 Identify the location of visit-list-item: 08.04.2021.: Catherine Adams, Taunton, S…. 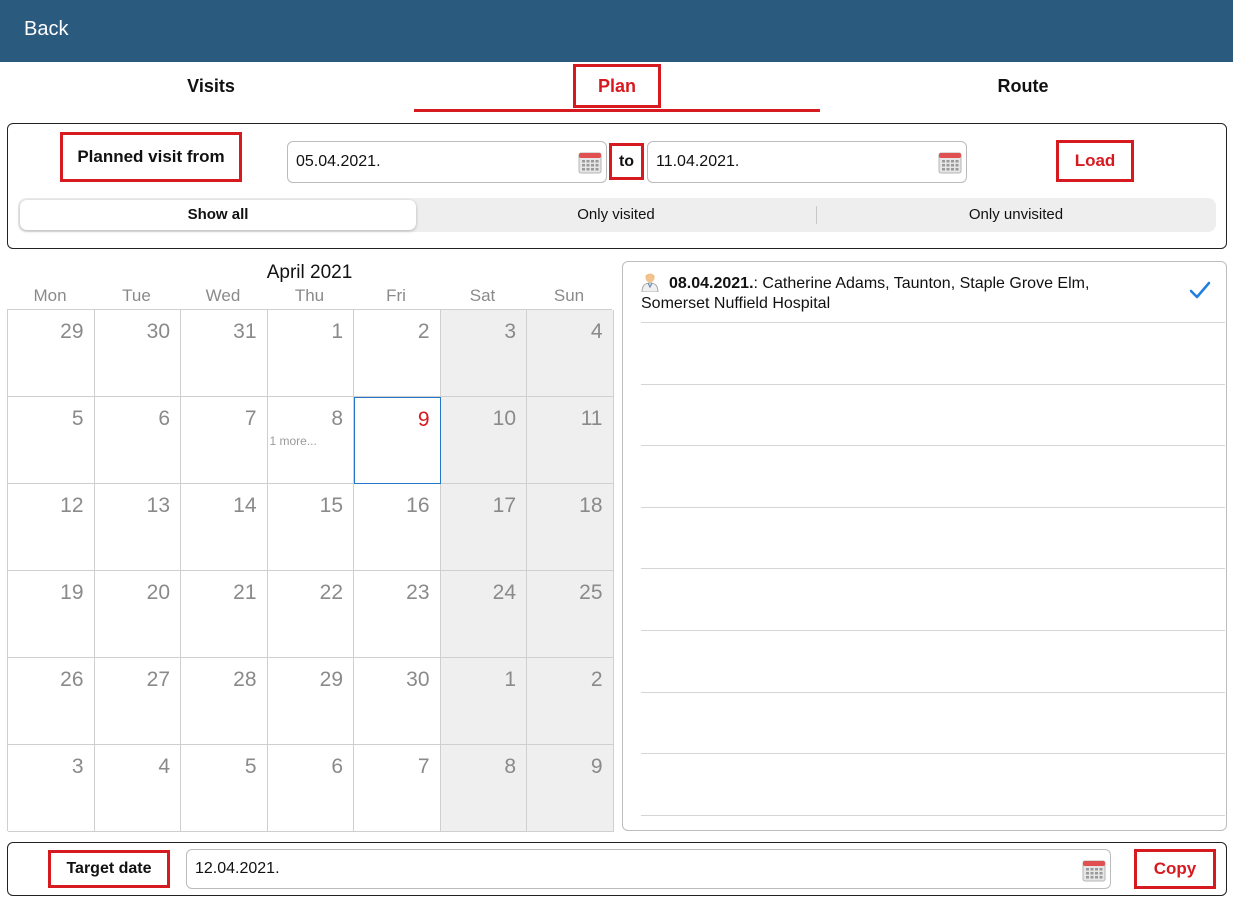
(933, 292).